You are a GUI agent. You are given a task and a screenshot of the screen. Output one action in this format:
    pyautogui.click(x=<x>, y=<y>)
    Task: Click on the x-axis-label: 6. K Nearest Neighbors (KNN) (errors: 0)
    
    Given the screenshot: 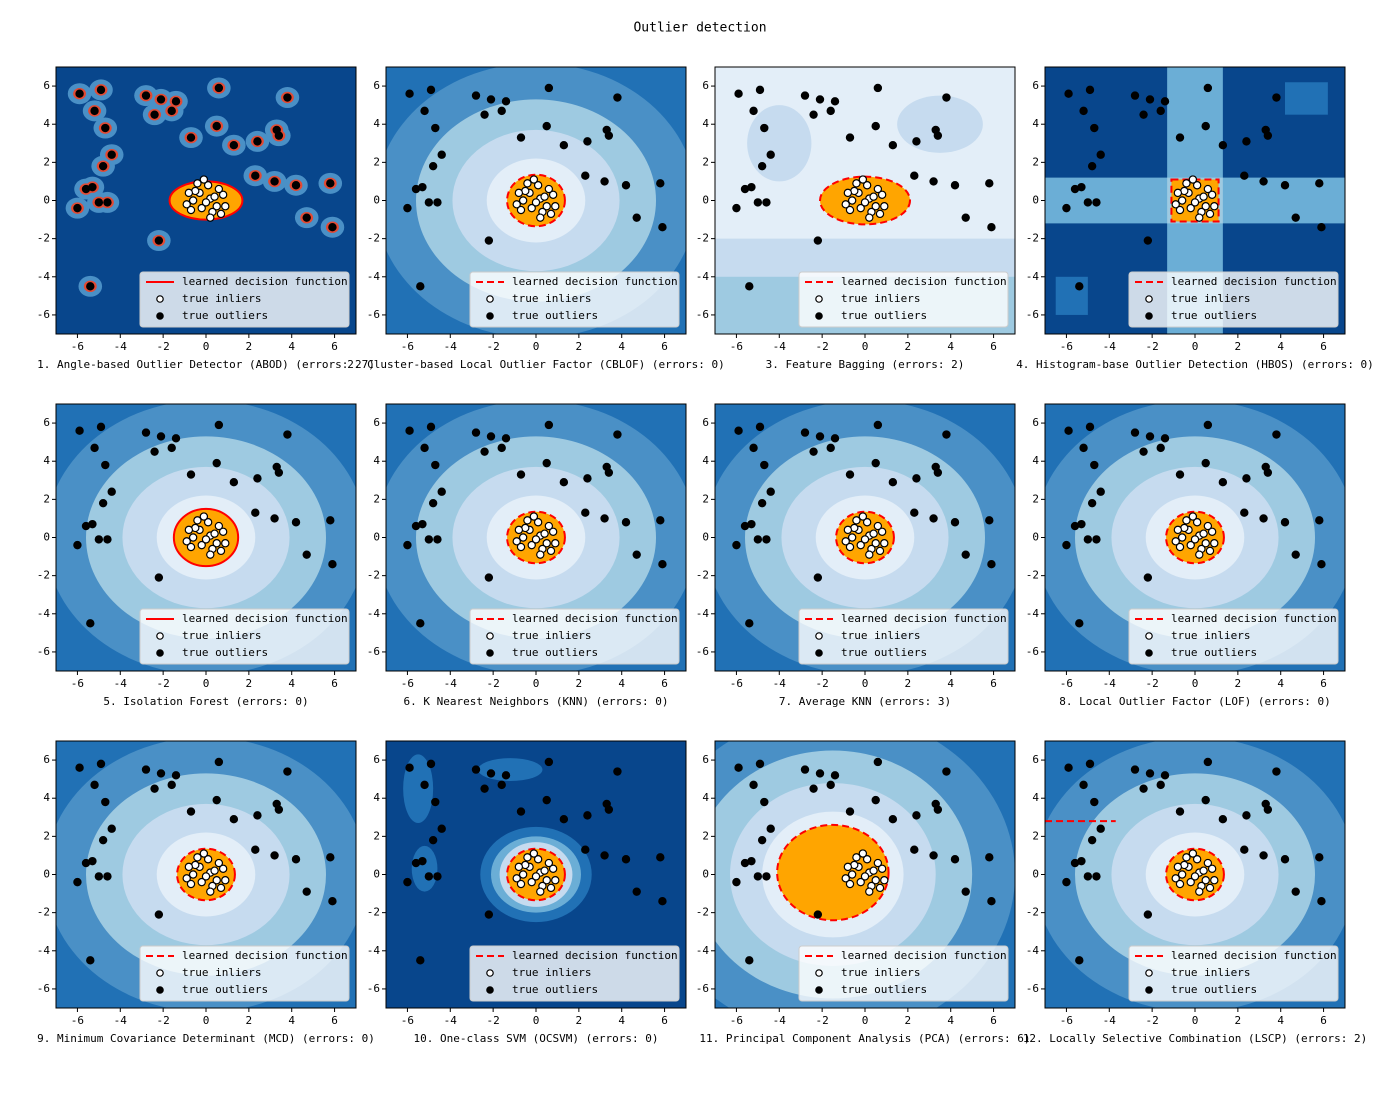 What is the action you would take?
    pyautogui.click(x=536, y=701)
    